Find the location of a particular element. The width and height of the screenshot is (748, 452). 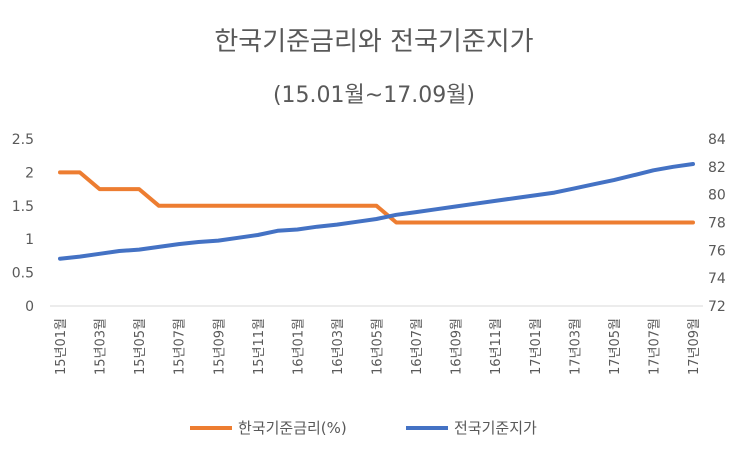

y-left-tick-label: 0 is located at coordinates (29, 307).